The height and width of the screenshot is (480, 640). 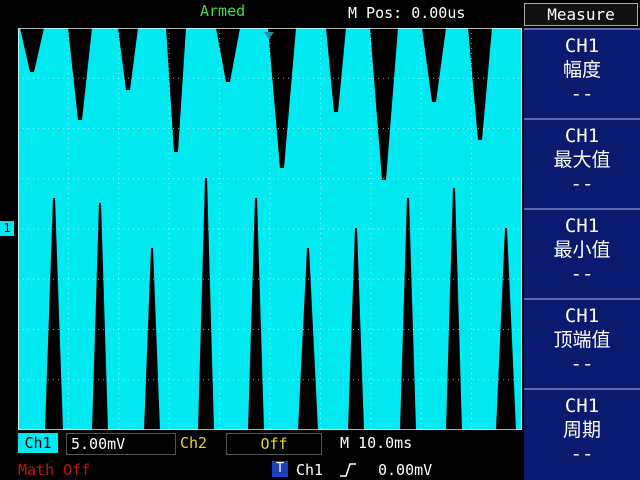 What do you see at coordinates (376, 443) in the screenshot?
I see `timebase: M 10.0ms` at bounding box center [376, 443].